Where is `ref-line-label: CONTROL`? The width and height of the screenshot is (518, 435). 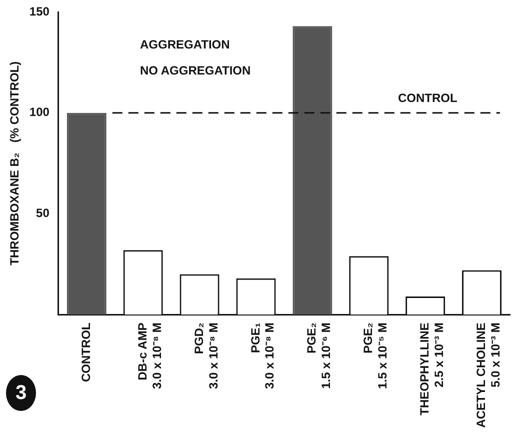 ref-line-label: CONTROL is located at coordinates (428, 98).